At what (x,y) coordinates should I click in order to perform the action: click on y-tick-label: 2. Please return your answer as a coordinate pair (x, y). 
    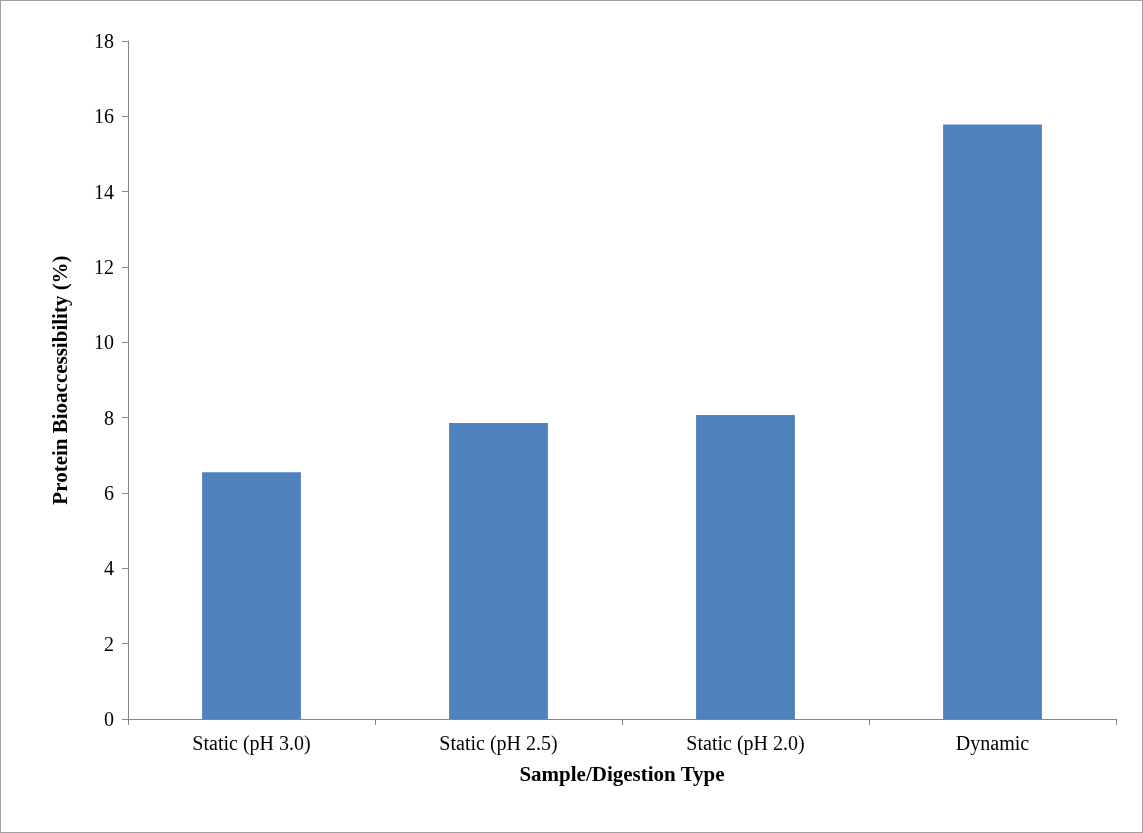
    Looking at the image, I should click on (109, 643).